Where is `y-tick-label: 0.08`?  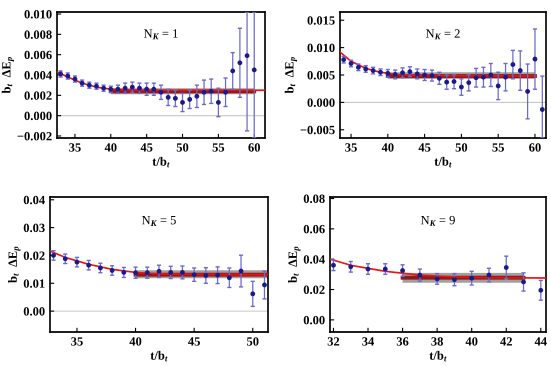
y-tick-label: 0.08 is located at coordinates (314, 199).